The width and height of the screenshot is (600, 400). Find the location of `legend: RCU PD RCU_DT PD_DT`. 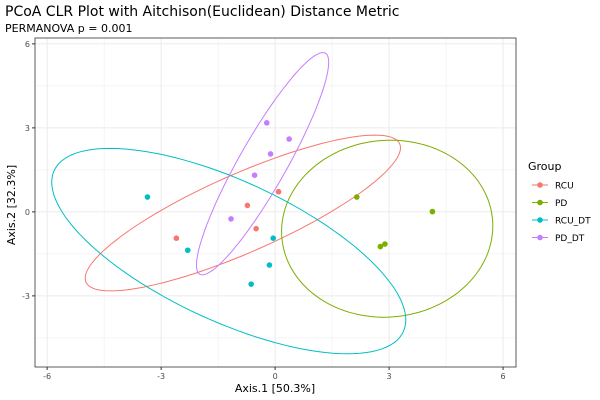

legend: RCU PD RCU_DT PD_DT is located at coordinates (561, 213).